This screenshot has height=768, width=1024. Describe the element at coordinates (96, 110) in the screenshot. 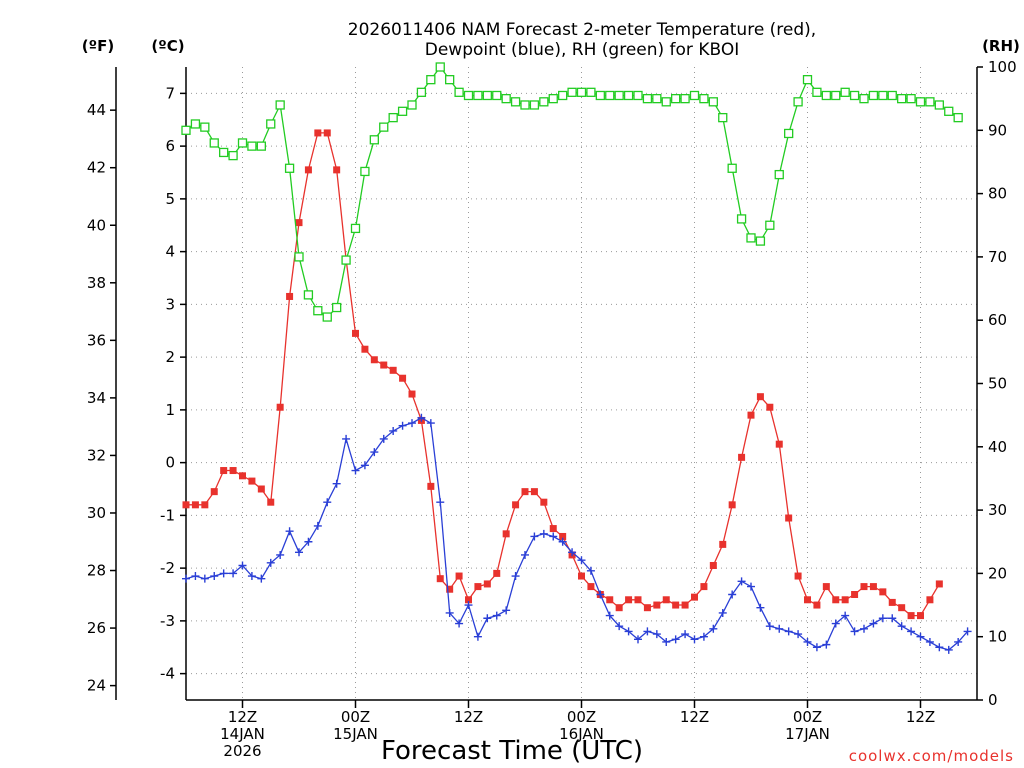

I see `fahrenheit-tick-label: 44` at that location.